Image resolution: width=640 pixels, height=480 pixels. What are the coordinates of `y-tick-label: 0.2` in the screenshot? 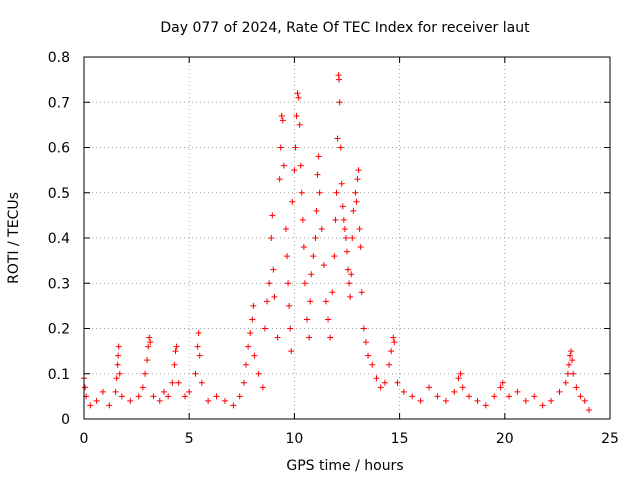 It's located at (59, 330).